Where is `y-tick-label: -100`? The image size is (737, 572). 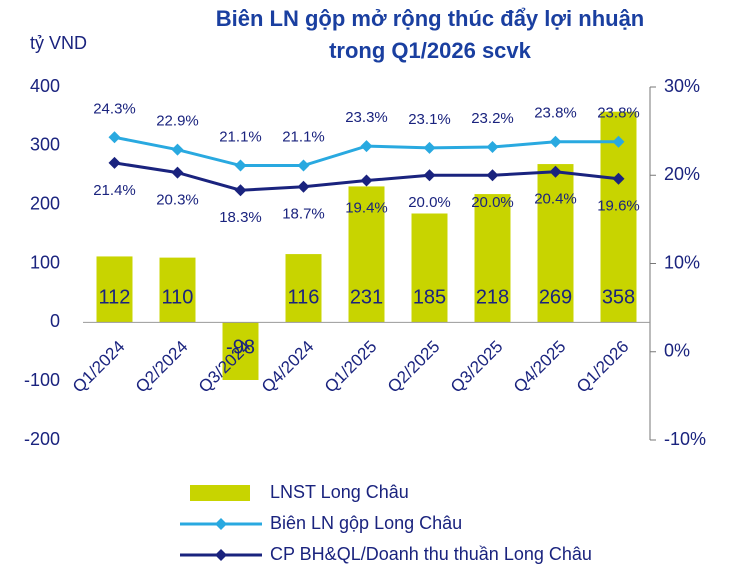
y-tick-label: -100 is located at coordinates (42, 380).